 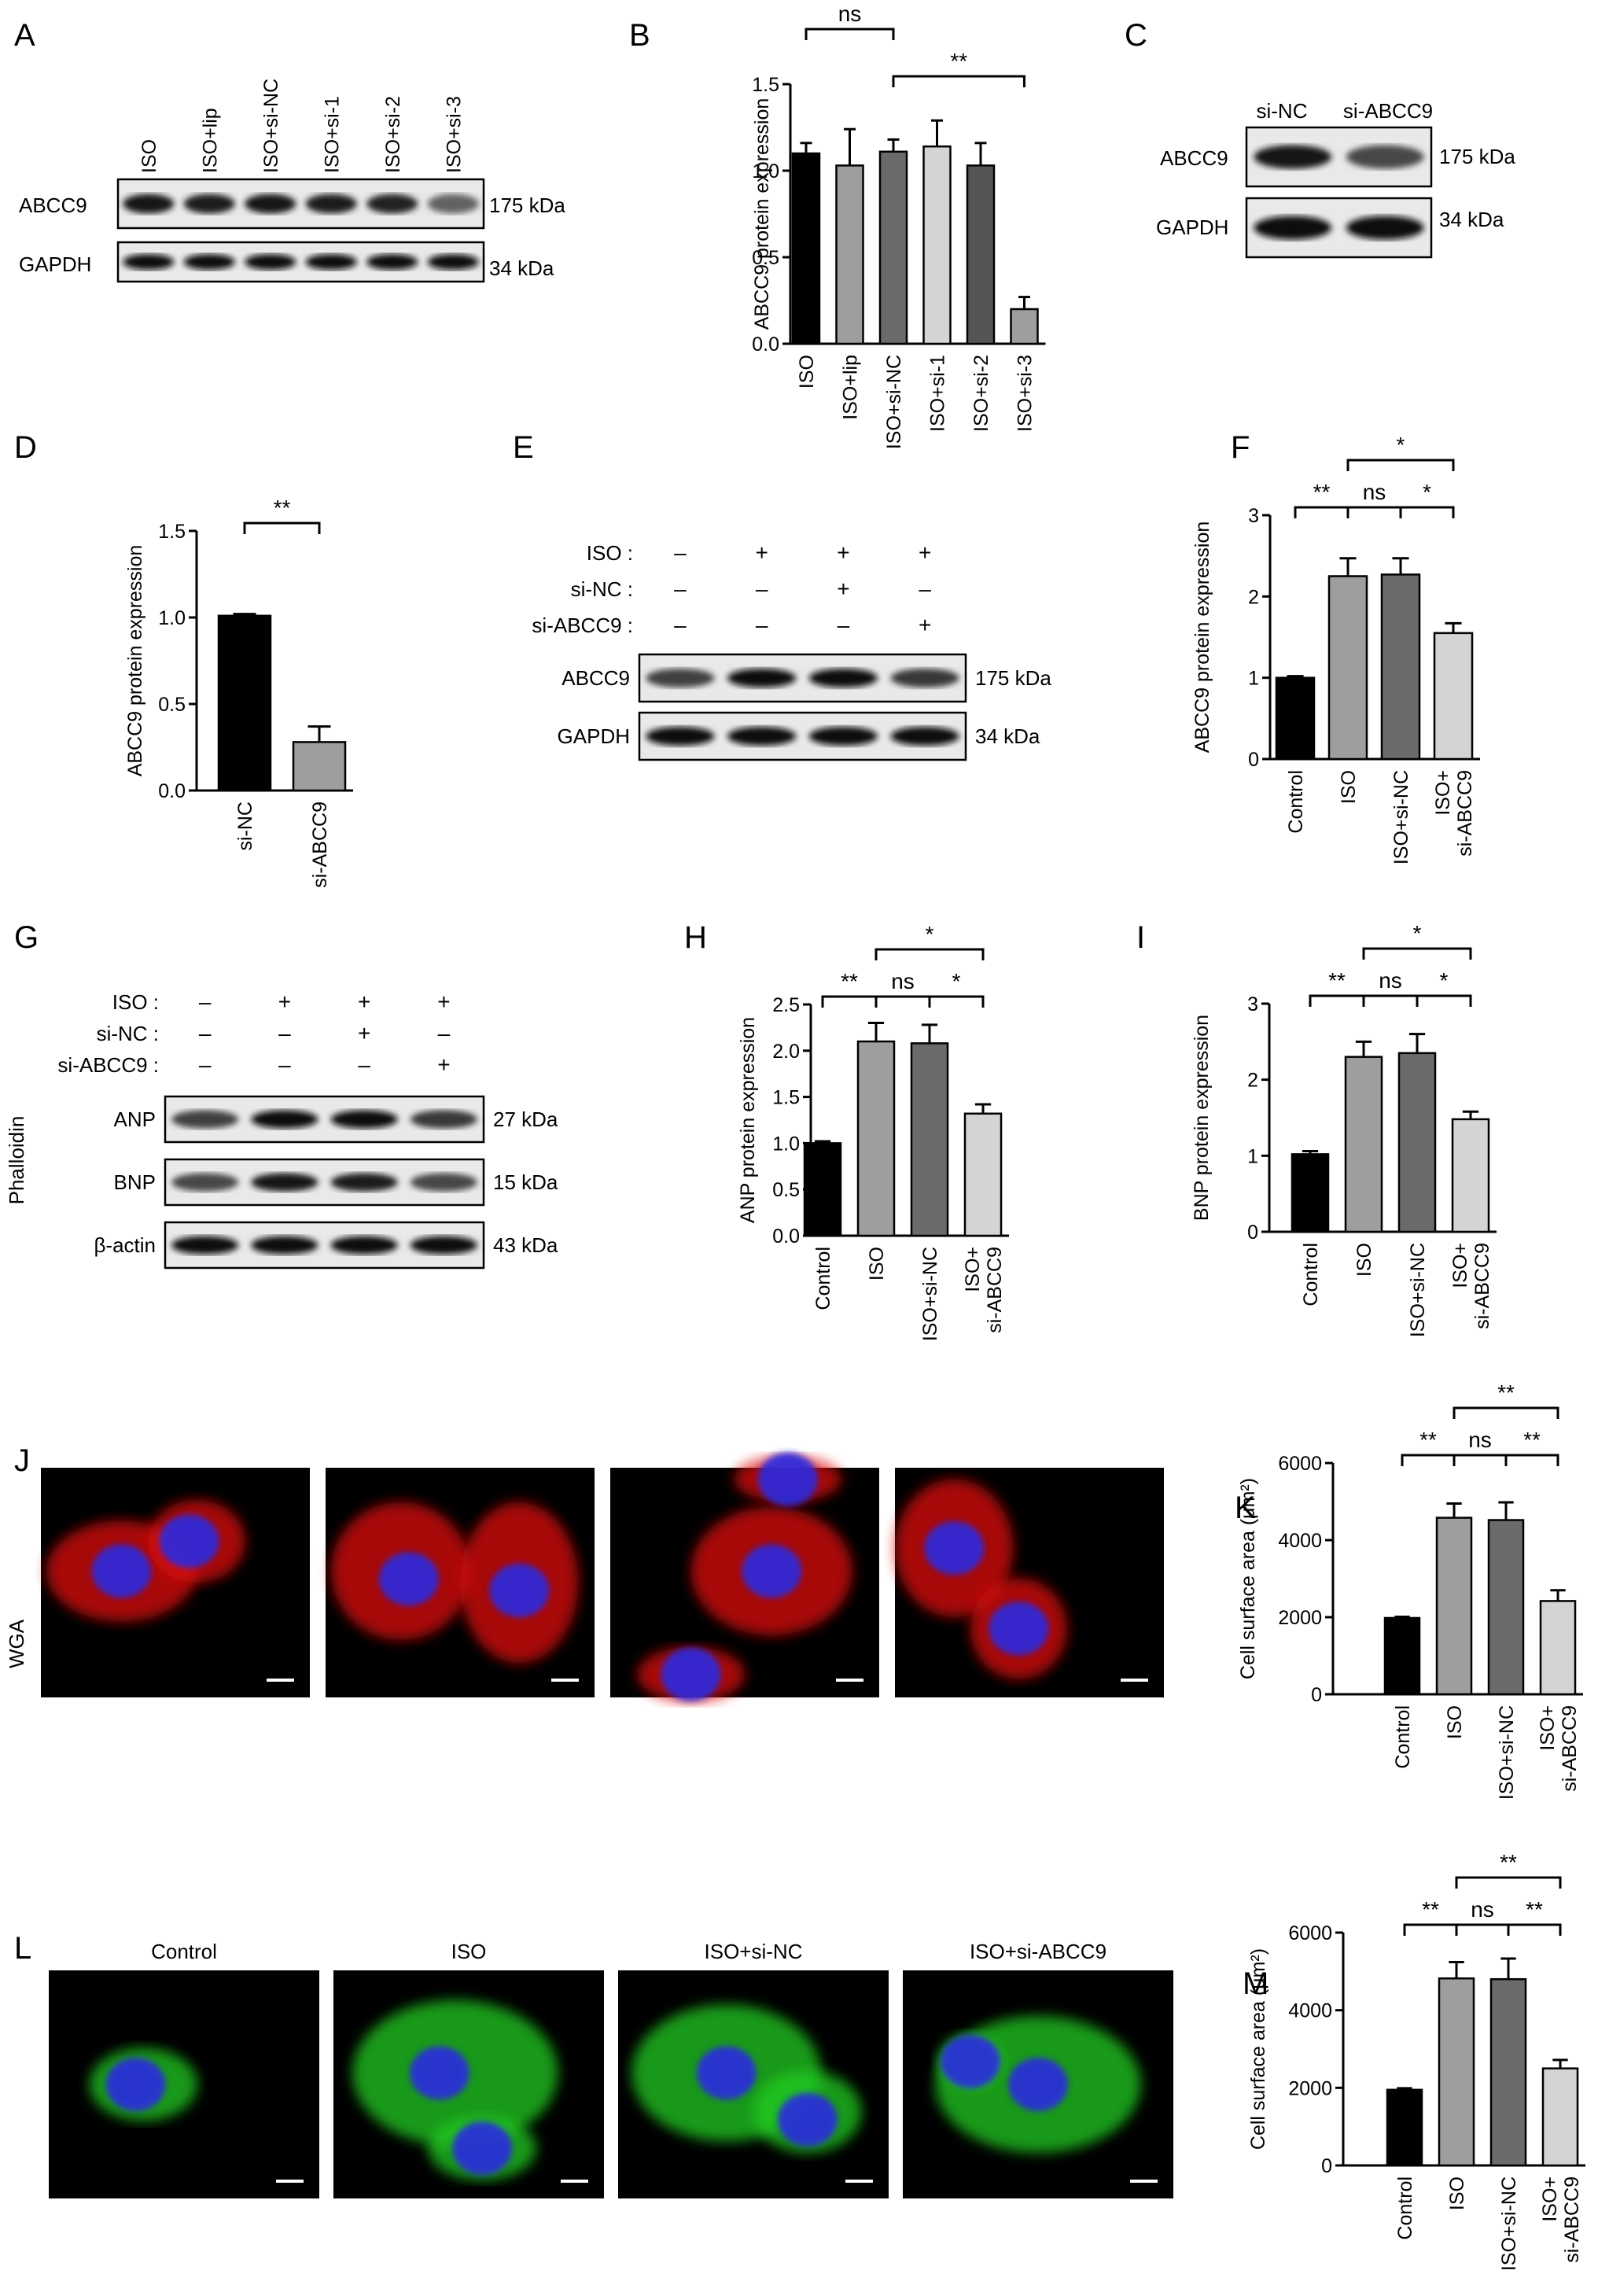 What do you see at coordinates (172, 618) in the screenshot?
I see `y-tick-label: 1.0` at bounding box center [172, 618].